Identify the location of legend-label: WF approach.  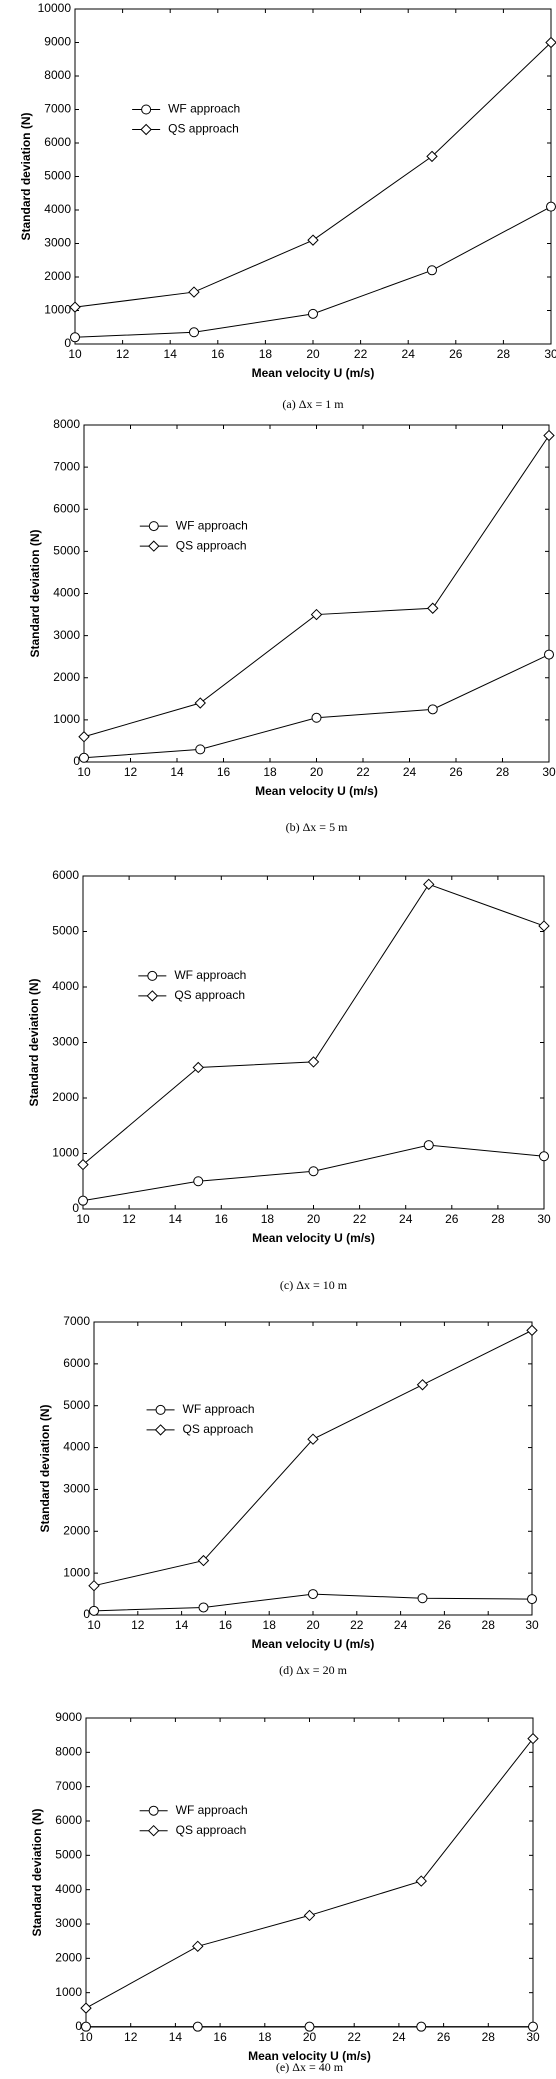
(210, 975).